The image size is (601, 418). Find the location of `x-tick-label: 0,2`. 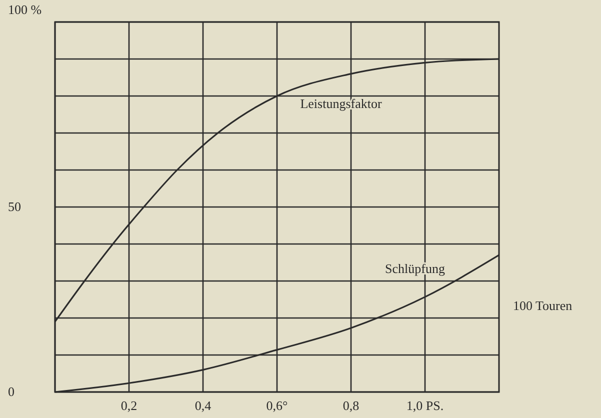

x-tick-label: 0,2 is located at coordinates (129, 405).